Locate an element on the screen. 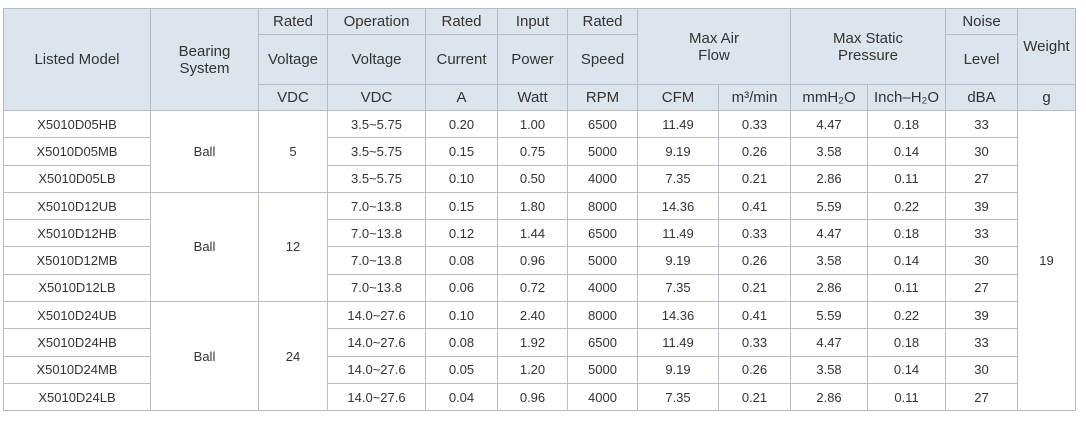 Image resolution: width=1086 pixels, height=423 pixels. header-cell: Listed Model is located at coordinates (77, 59).